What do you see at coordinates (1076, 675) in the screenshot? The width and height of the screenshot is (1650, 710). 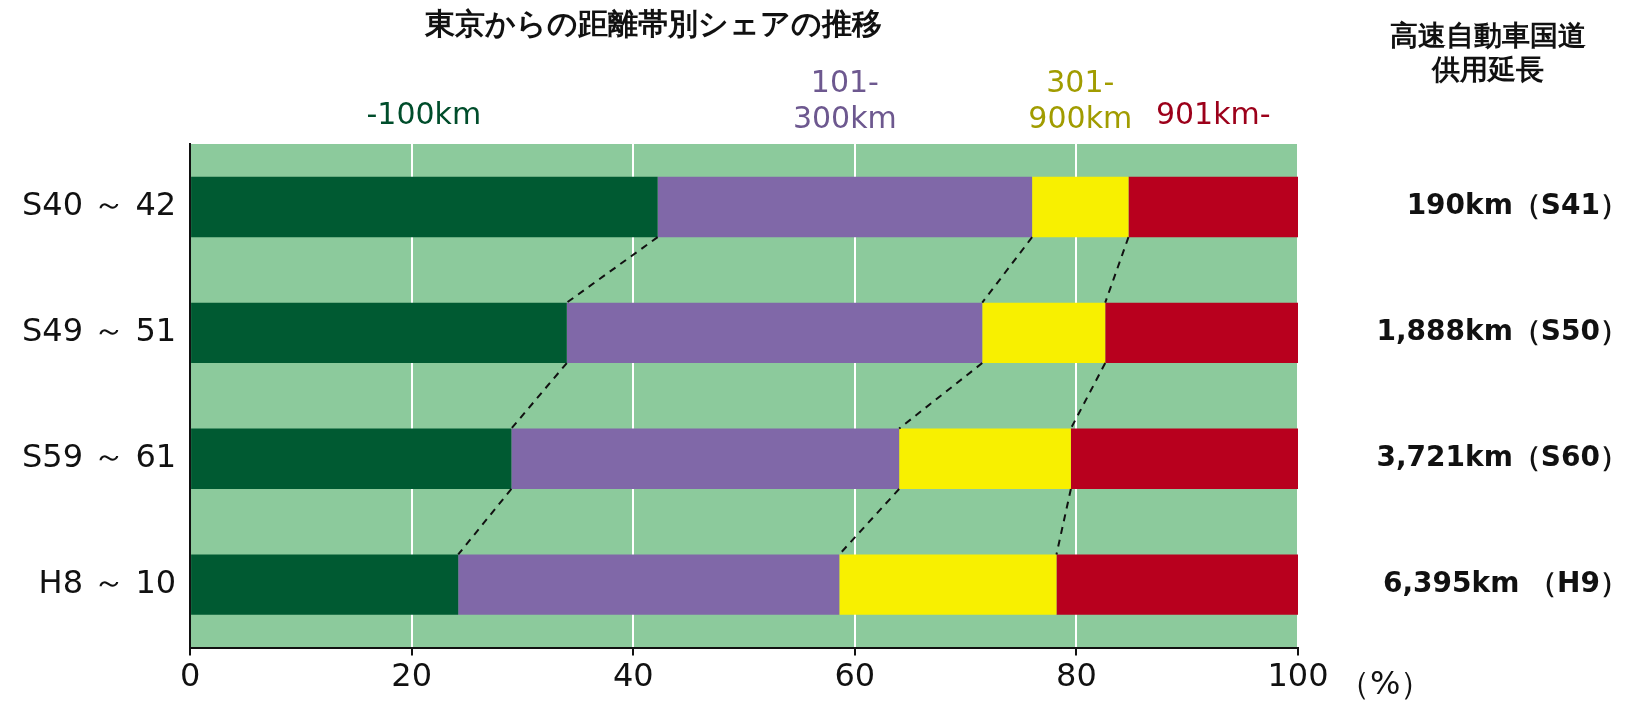 I see `x-tick-label: 80` at bounding box center [1076, 675].